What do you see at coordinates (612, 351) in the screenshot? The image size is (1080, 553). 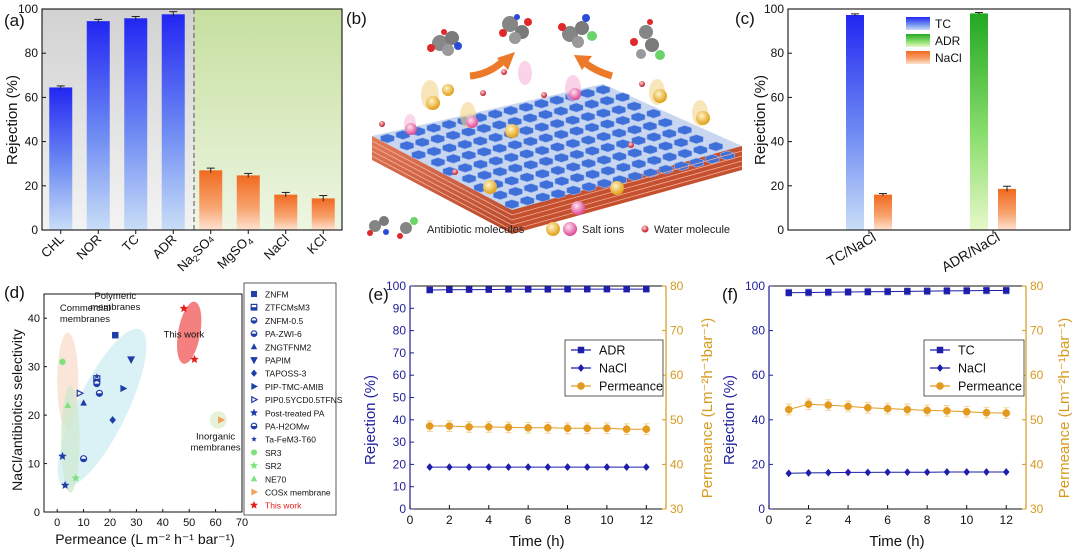 I see `e-legend-label-ADR: ADR` at bounding box center [612, 351].